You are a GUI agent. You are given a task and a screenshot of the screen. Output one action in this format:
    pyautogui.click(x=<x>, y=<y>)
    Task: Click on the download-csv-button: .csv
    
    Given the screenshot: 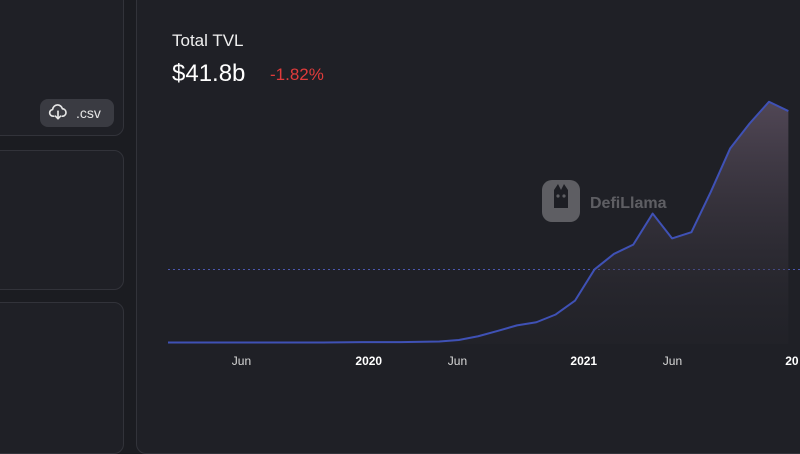 What is the action you would take?
    pyautogui.click(x=77, y=113)
    